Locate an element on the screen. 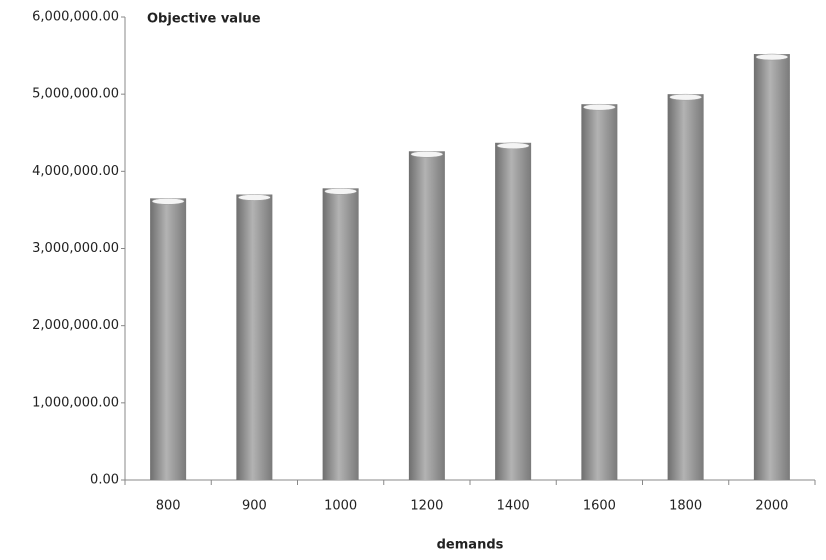 The width and height of the screenshot is (826, 560). y-tick-label: 4,000,000.00 is located at coordinates (75, 171).